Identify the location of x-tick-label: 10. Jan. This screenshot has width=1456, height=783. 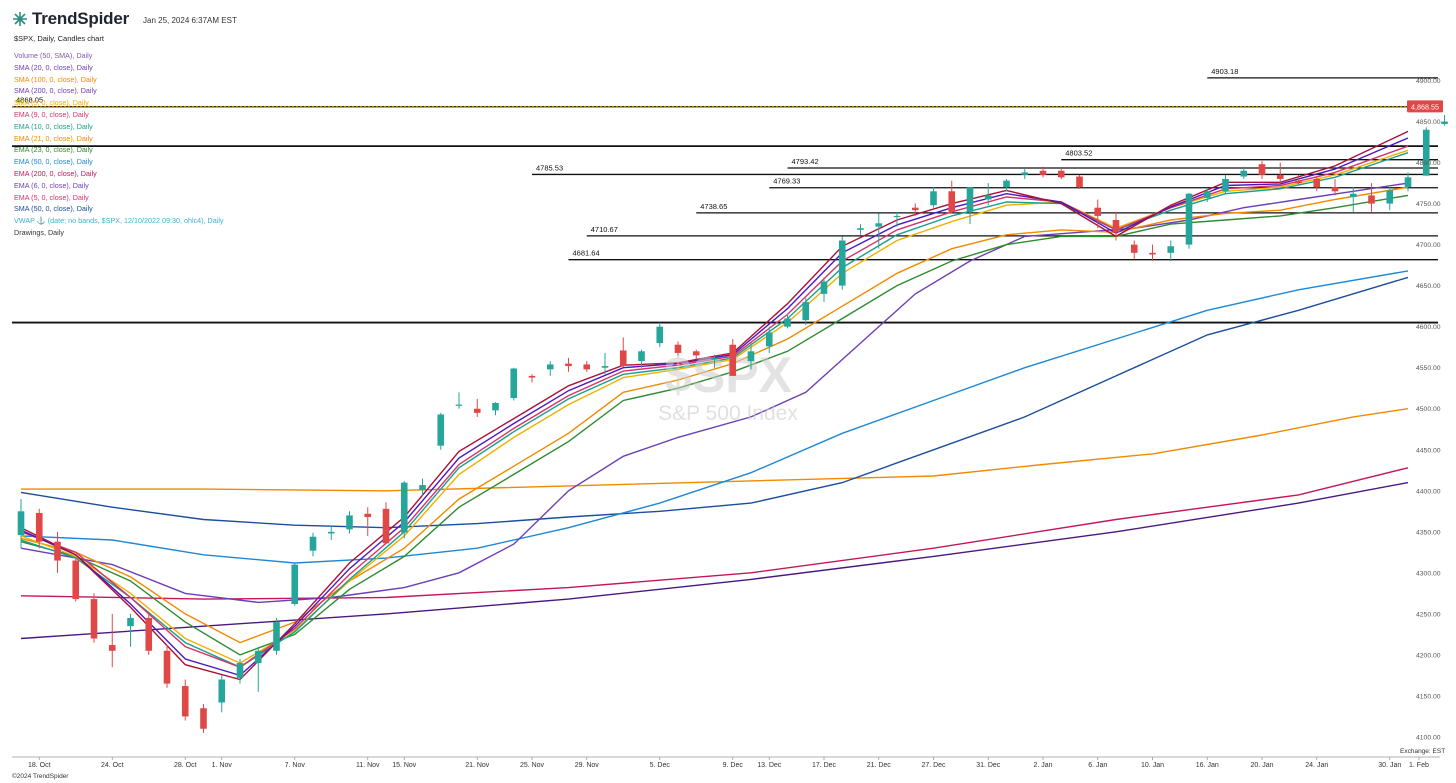
(1152, 765).